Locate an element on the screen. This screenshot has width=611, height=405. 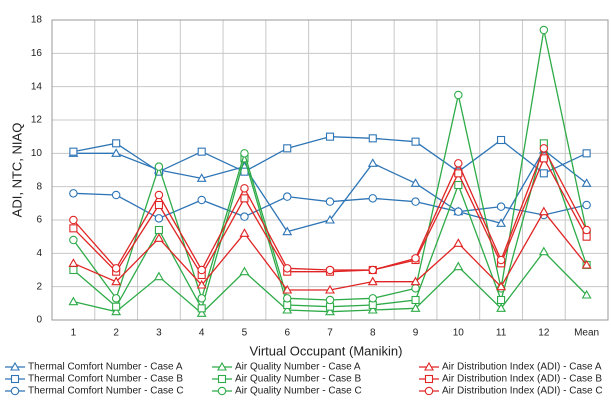
x-tick-label: Mean is located at coordinates (586, 333).